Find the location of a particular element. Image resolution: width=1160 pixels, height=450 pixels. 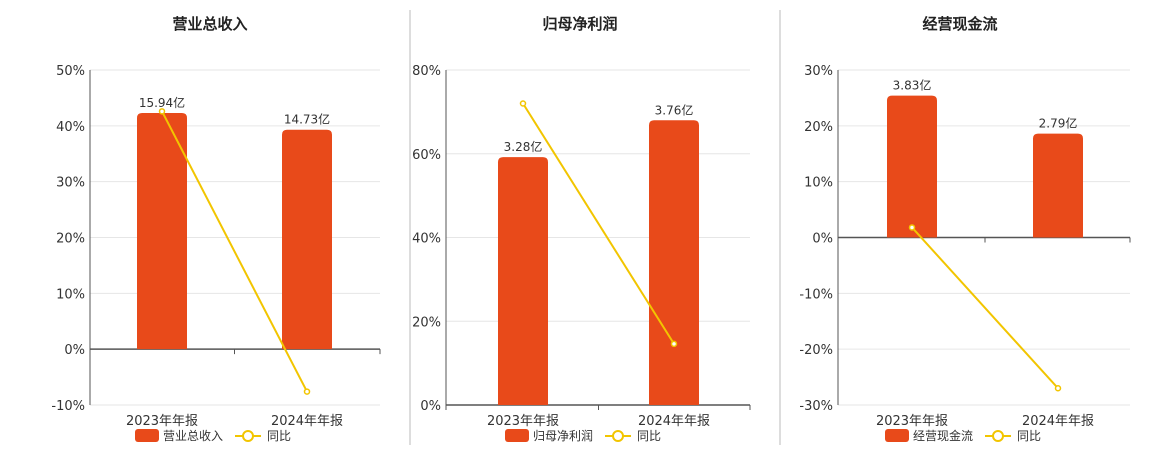

legend-bar-label: 归母净利润 is located at coordinates (563, 436).